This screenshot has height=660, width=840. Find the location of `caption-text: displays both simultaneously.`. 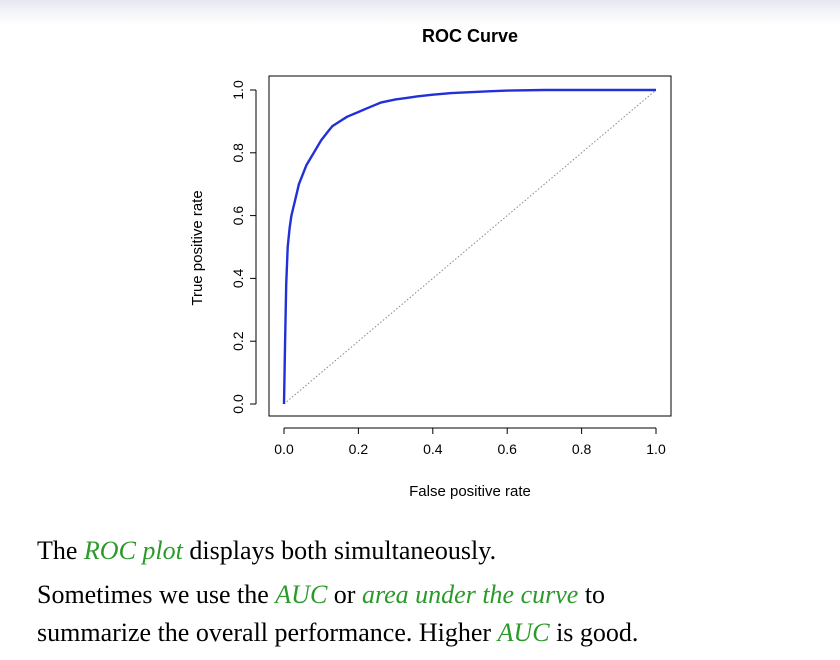

caption-text: displays both simultaneously. is located at coordinates (339, 550).